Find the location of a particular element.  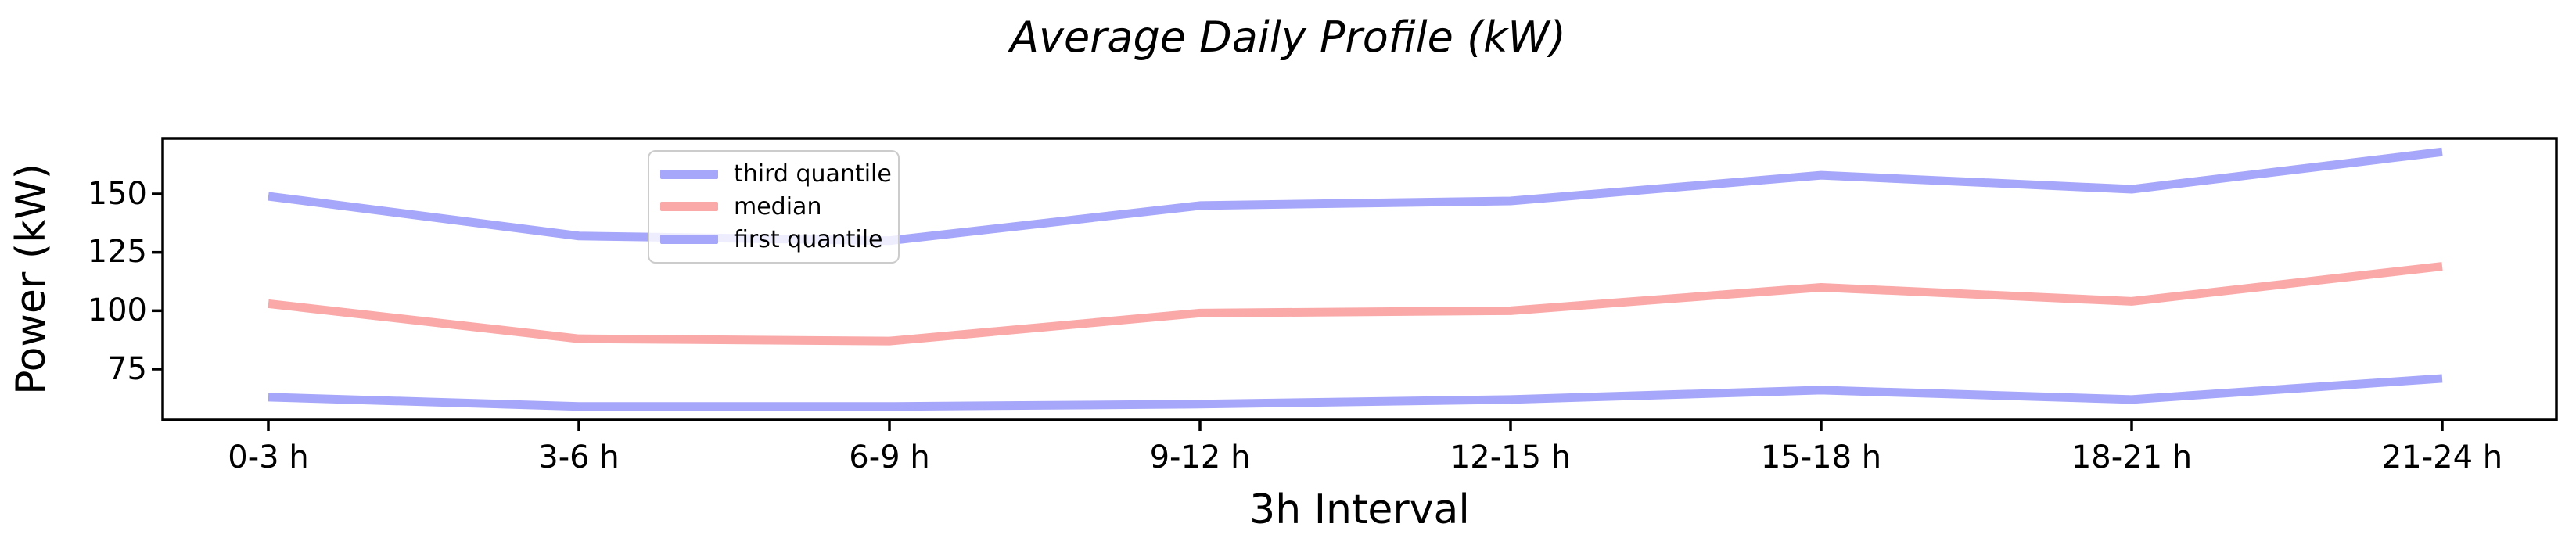

legend-label: third quantile is located at coordinates (813, 174).